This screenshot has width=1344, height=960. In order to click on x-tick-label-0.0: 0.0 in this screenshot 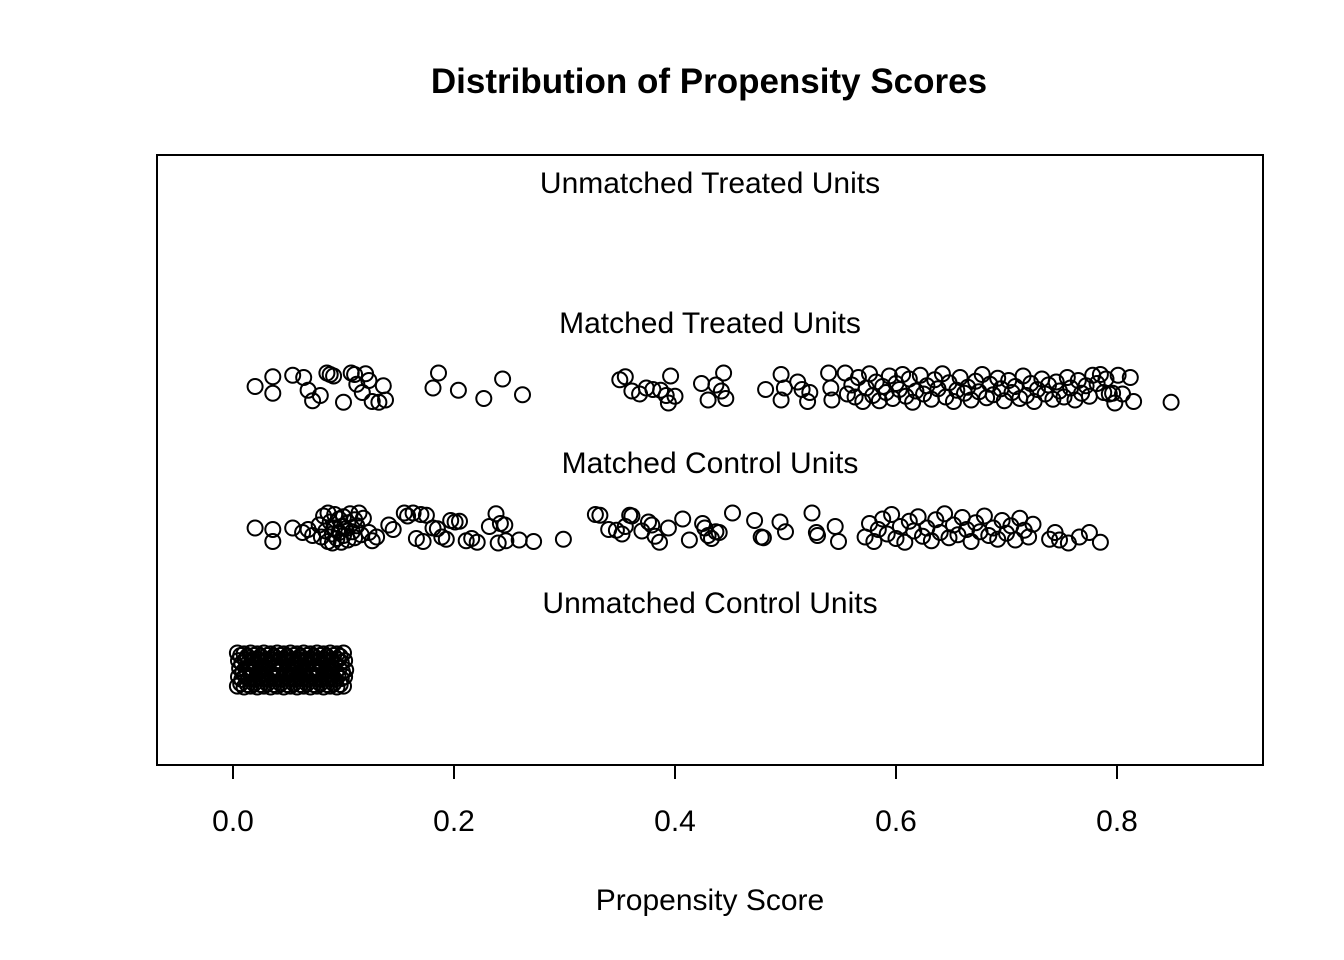, I will do `click(233, 821)`.